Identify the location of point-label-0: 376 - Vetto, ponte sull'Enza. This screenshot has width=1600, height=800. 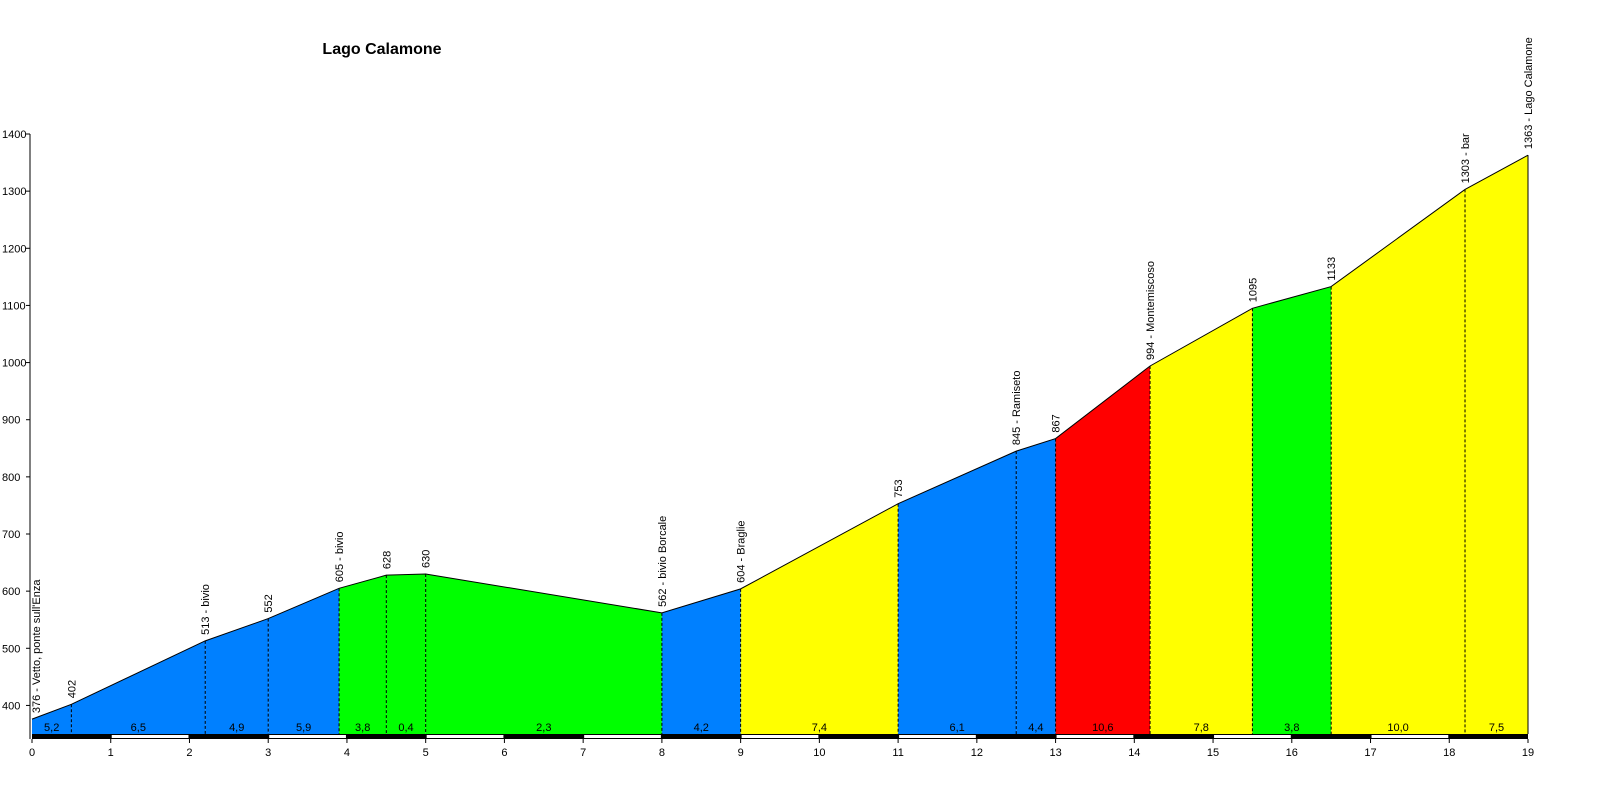
(37, 646).